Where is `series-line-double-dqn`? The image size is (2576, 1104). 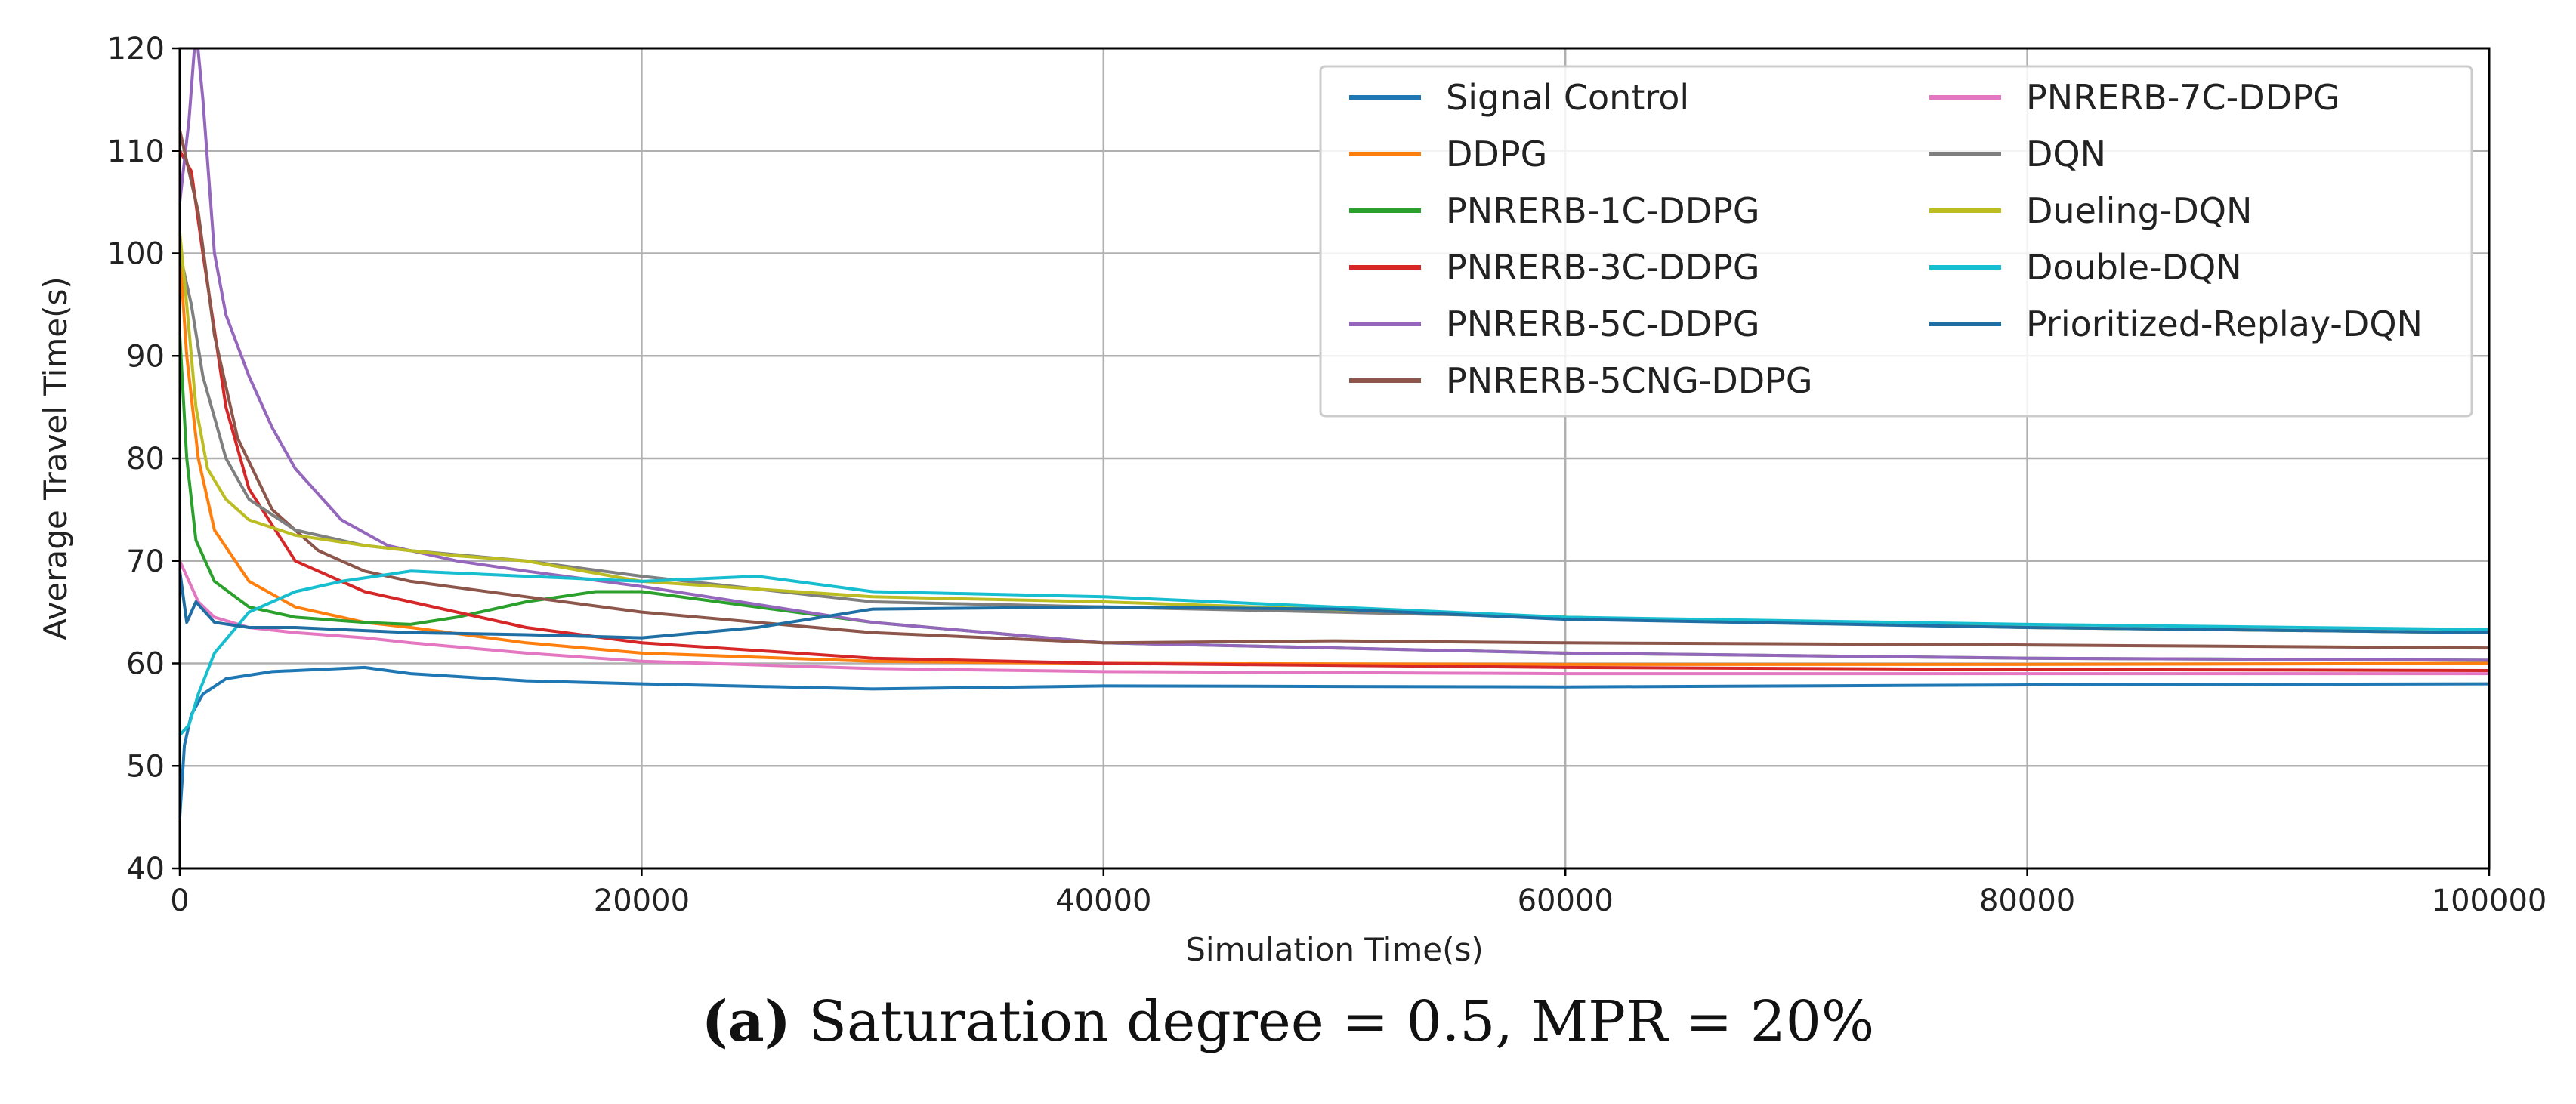
series-line-double-dqn is located at coordinates (1334, 652).